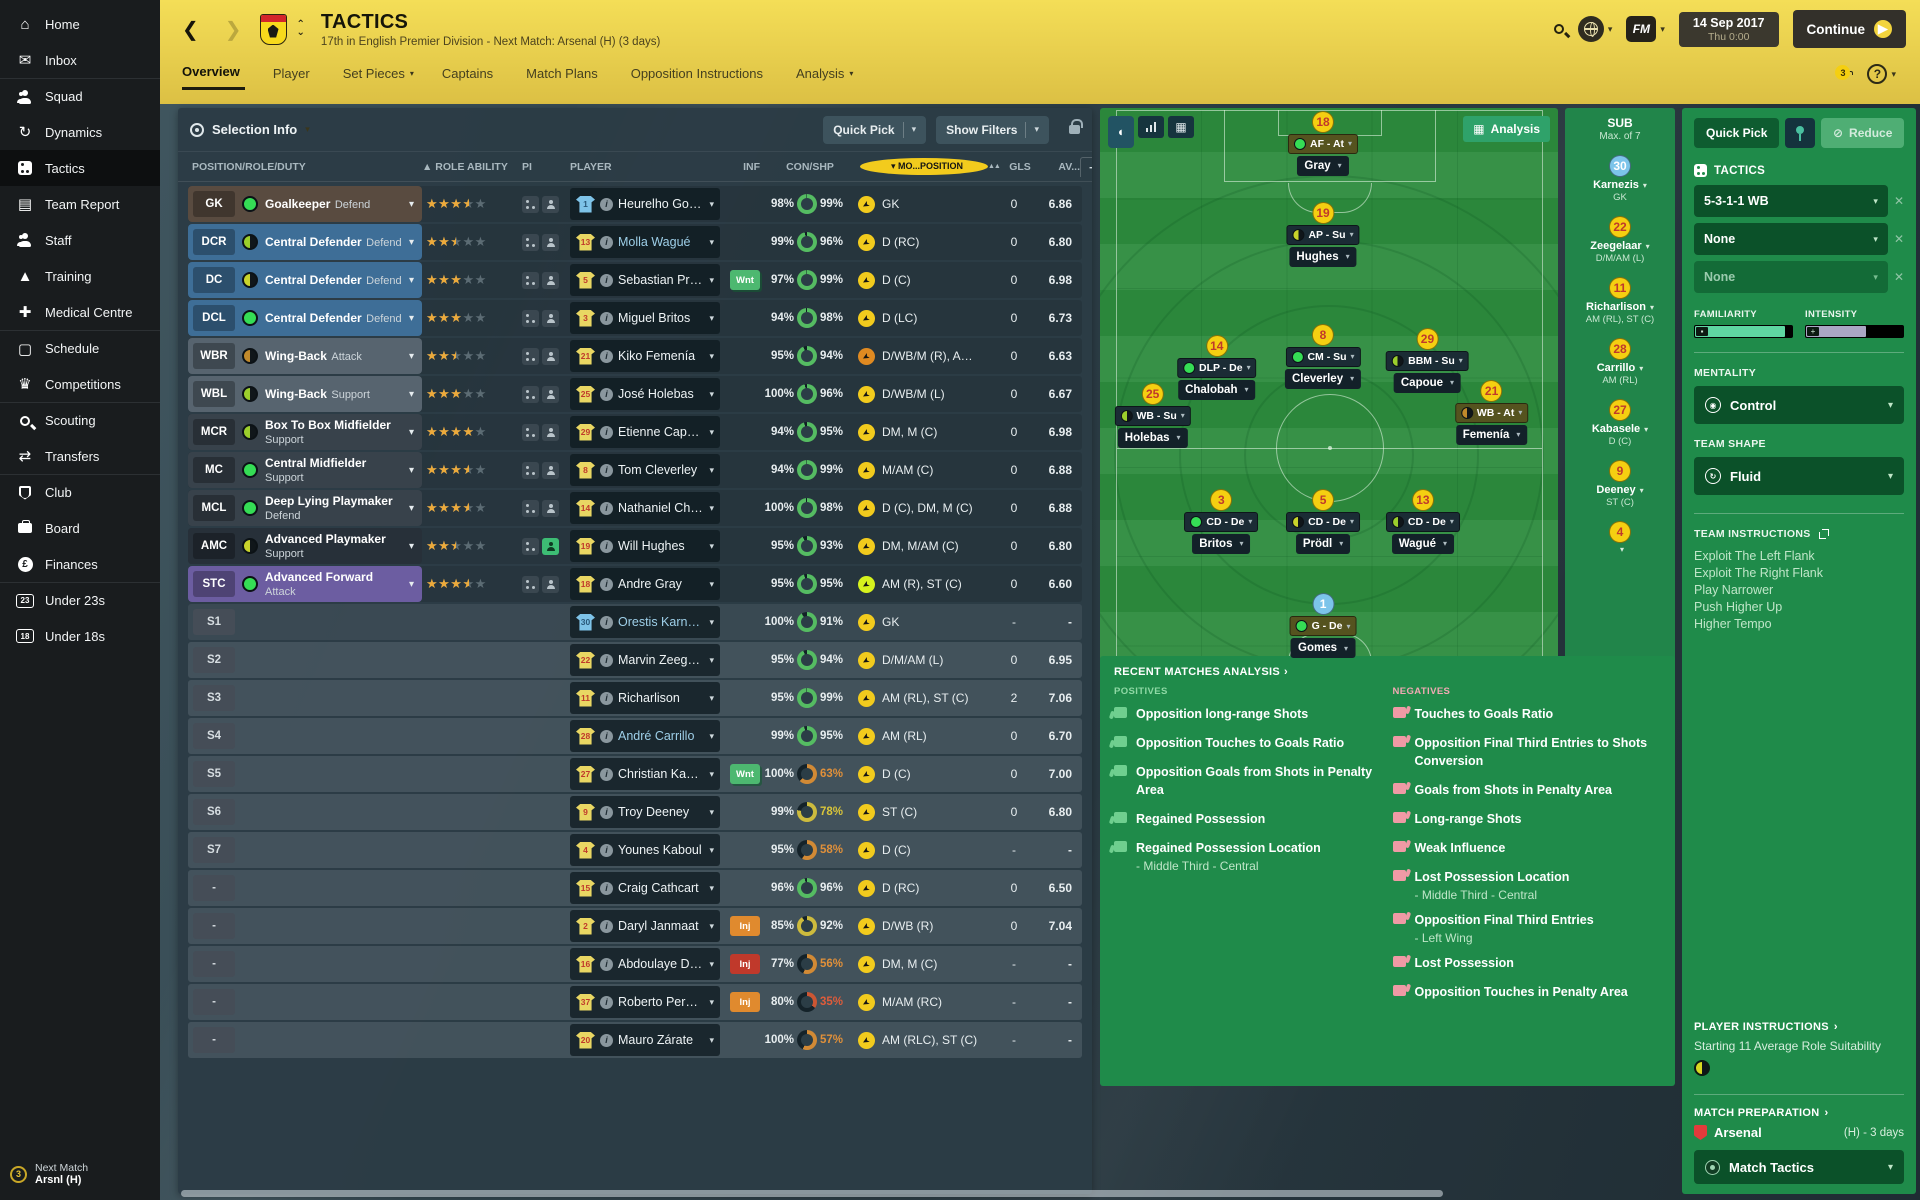 The width and height of the screenshot is (1920, 1200). Describe the element at coordinates (645, 356) in the screenshot. I see `player-selector: 21 i Kiko Femenía ▾` at that location.